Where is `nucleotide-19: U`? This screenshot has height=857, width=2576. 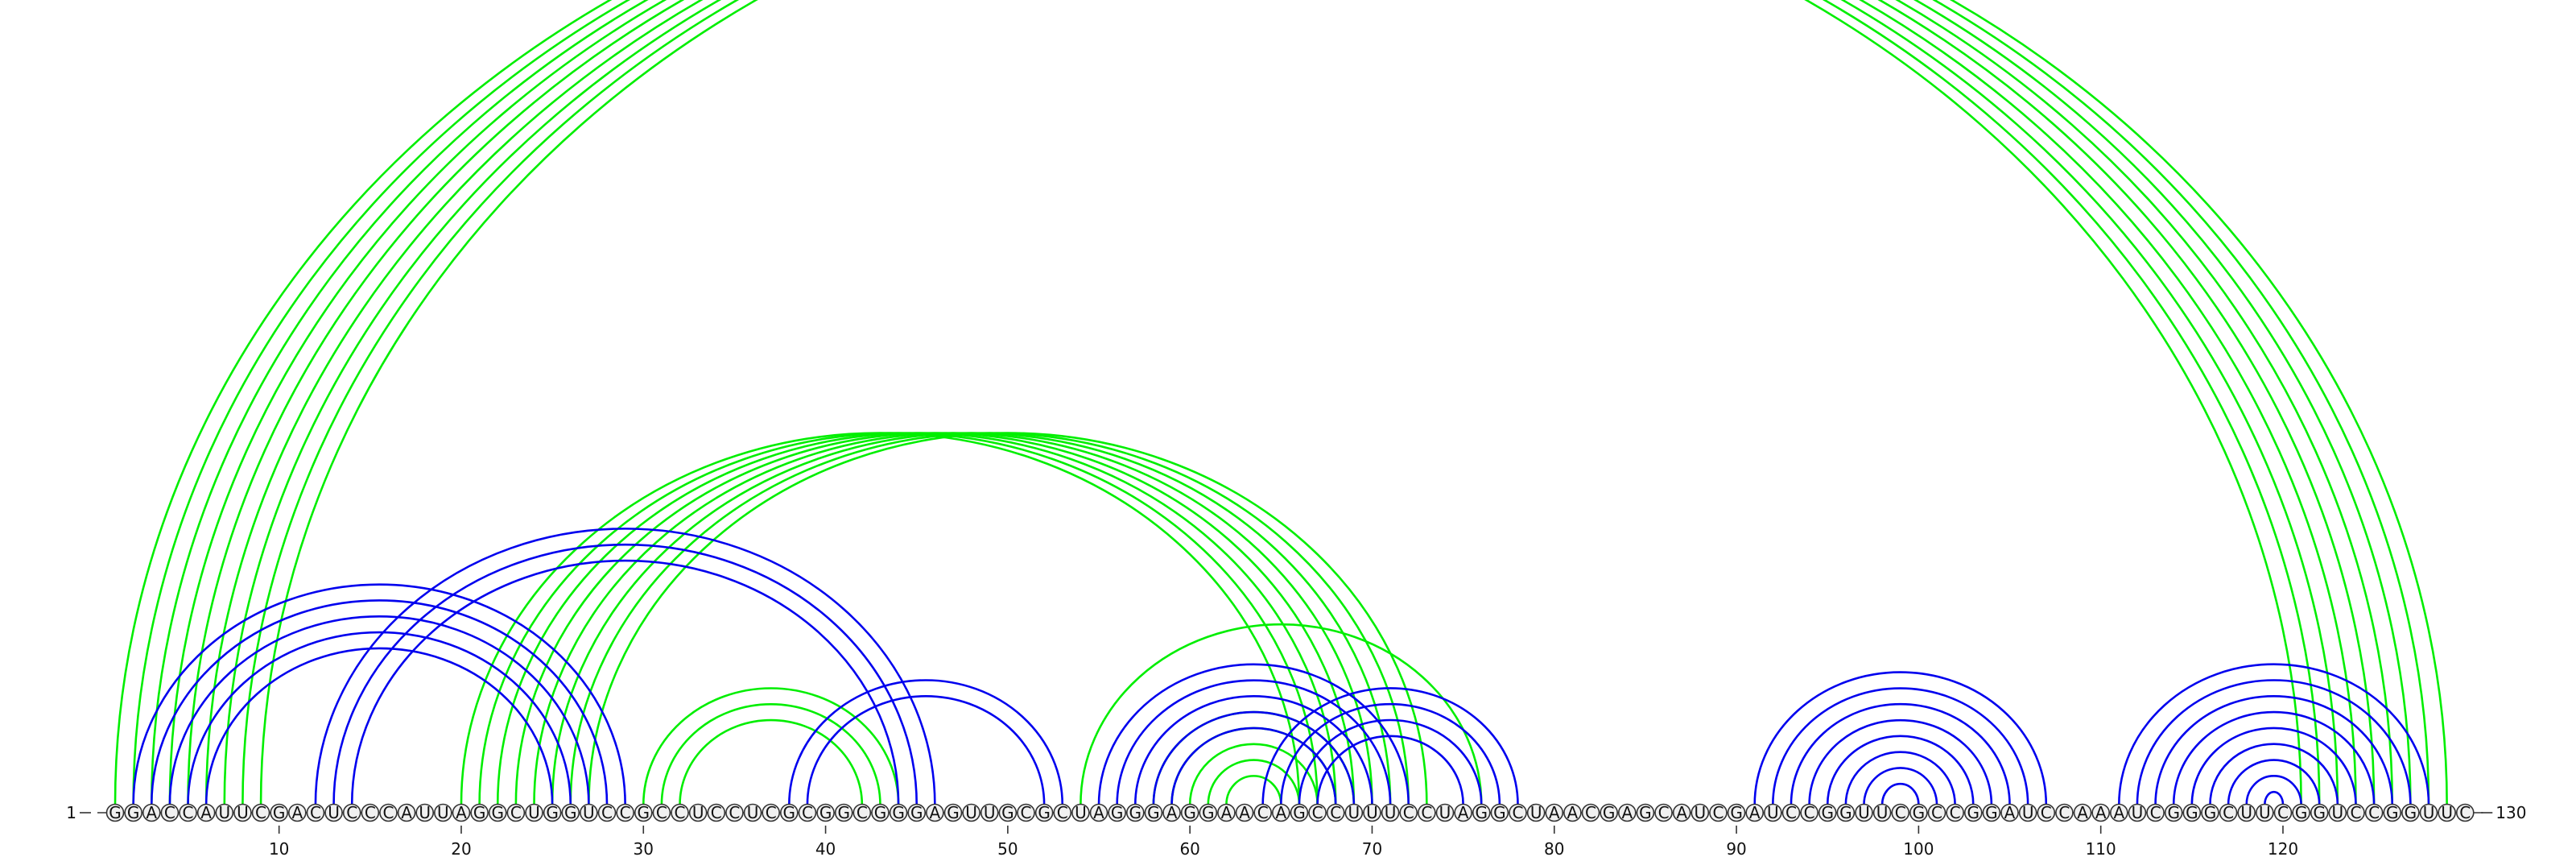
nucleotide-19: U is located at coordinates (443, 812).